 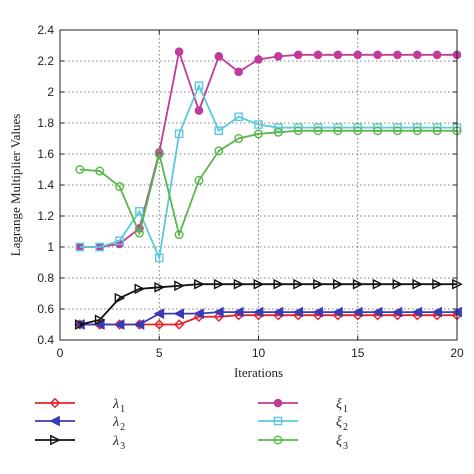 I want to click on y-tick-label: 0.8, so click(x=45, y=278).